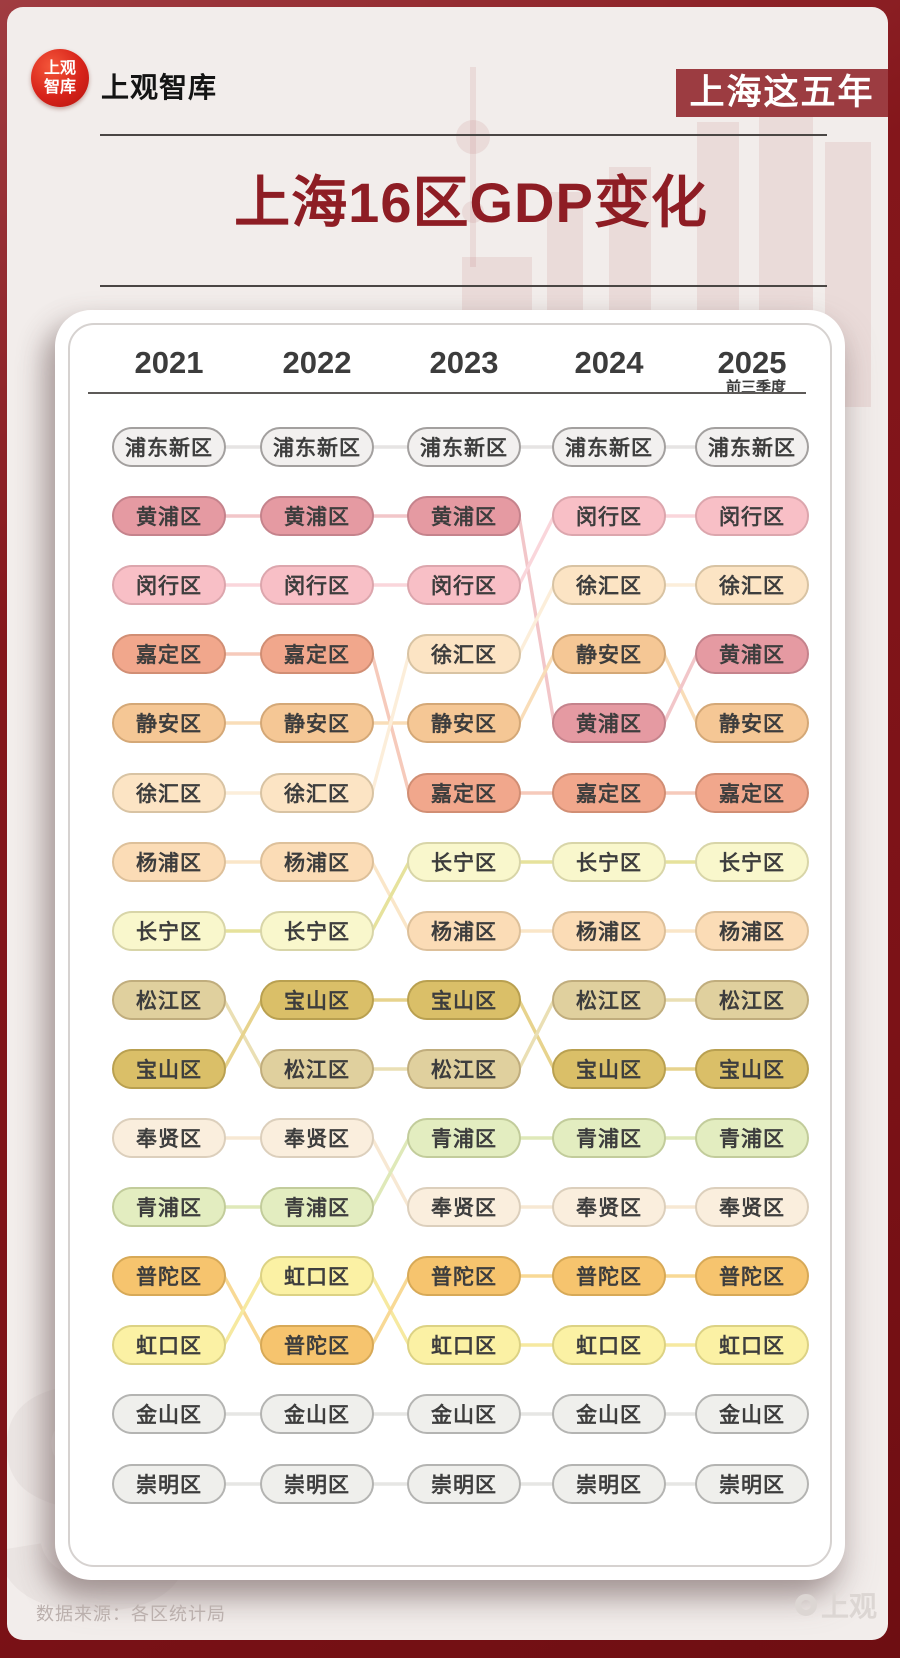 Image resolution: width=900 pixels, height=1658 pixels. I want to click on district-pill-2023-嘉定区: 嘉定区, so click(464, 793).